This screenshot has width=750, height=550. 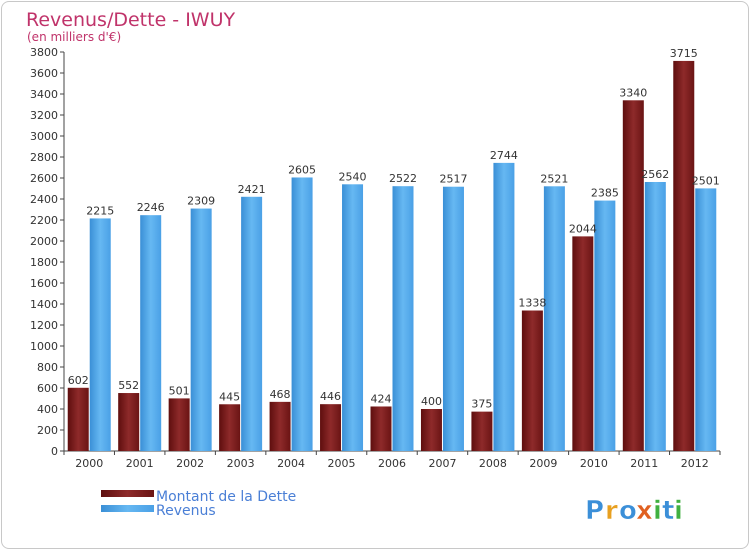 I want to click on chart-subtitle: (en milliers d'€), so click(x=74, y=37).